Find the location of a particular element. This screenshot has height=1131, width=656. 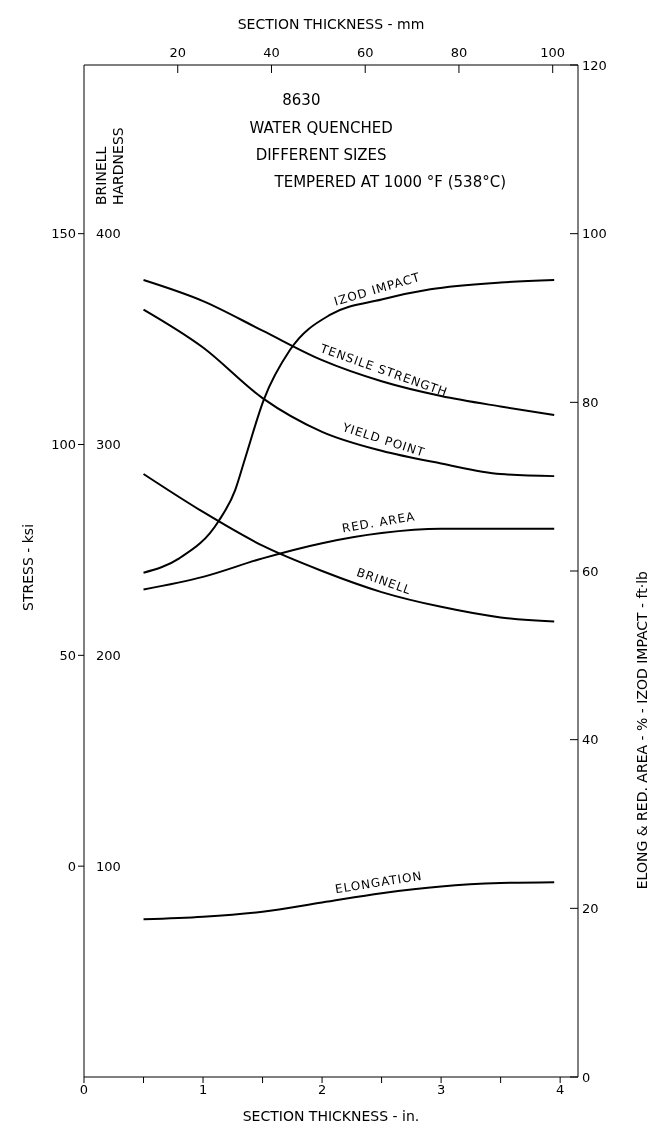

text: RED. AREA is located at coordinates (378, 522).